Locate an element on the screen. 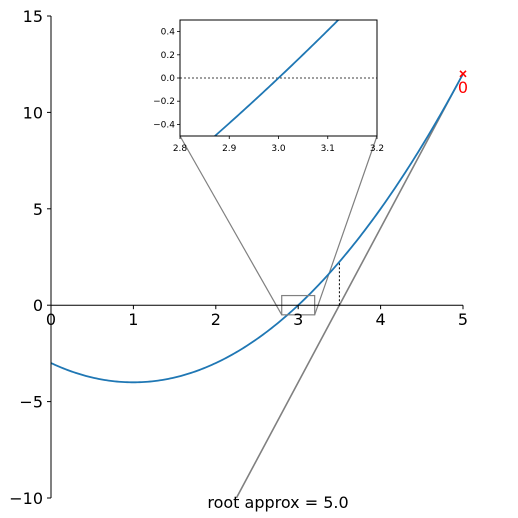 This screenshot has height=518, width=518. inset-y-tick-label: −0.4 is located at coordinates (164, 125).